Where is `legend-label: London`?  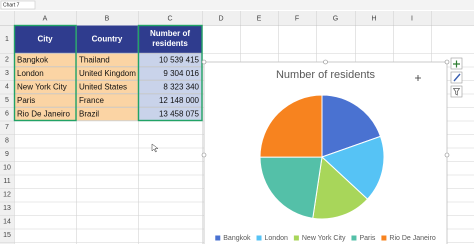 legend-label: London is located at coordinates (276, 238).